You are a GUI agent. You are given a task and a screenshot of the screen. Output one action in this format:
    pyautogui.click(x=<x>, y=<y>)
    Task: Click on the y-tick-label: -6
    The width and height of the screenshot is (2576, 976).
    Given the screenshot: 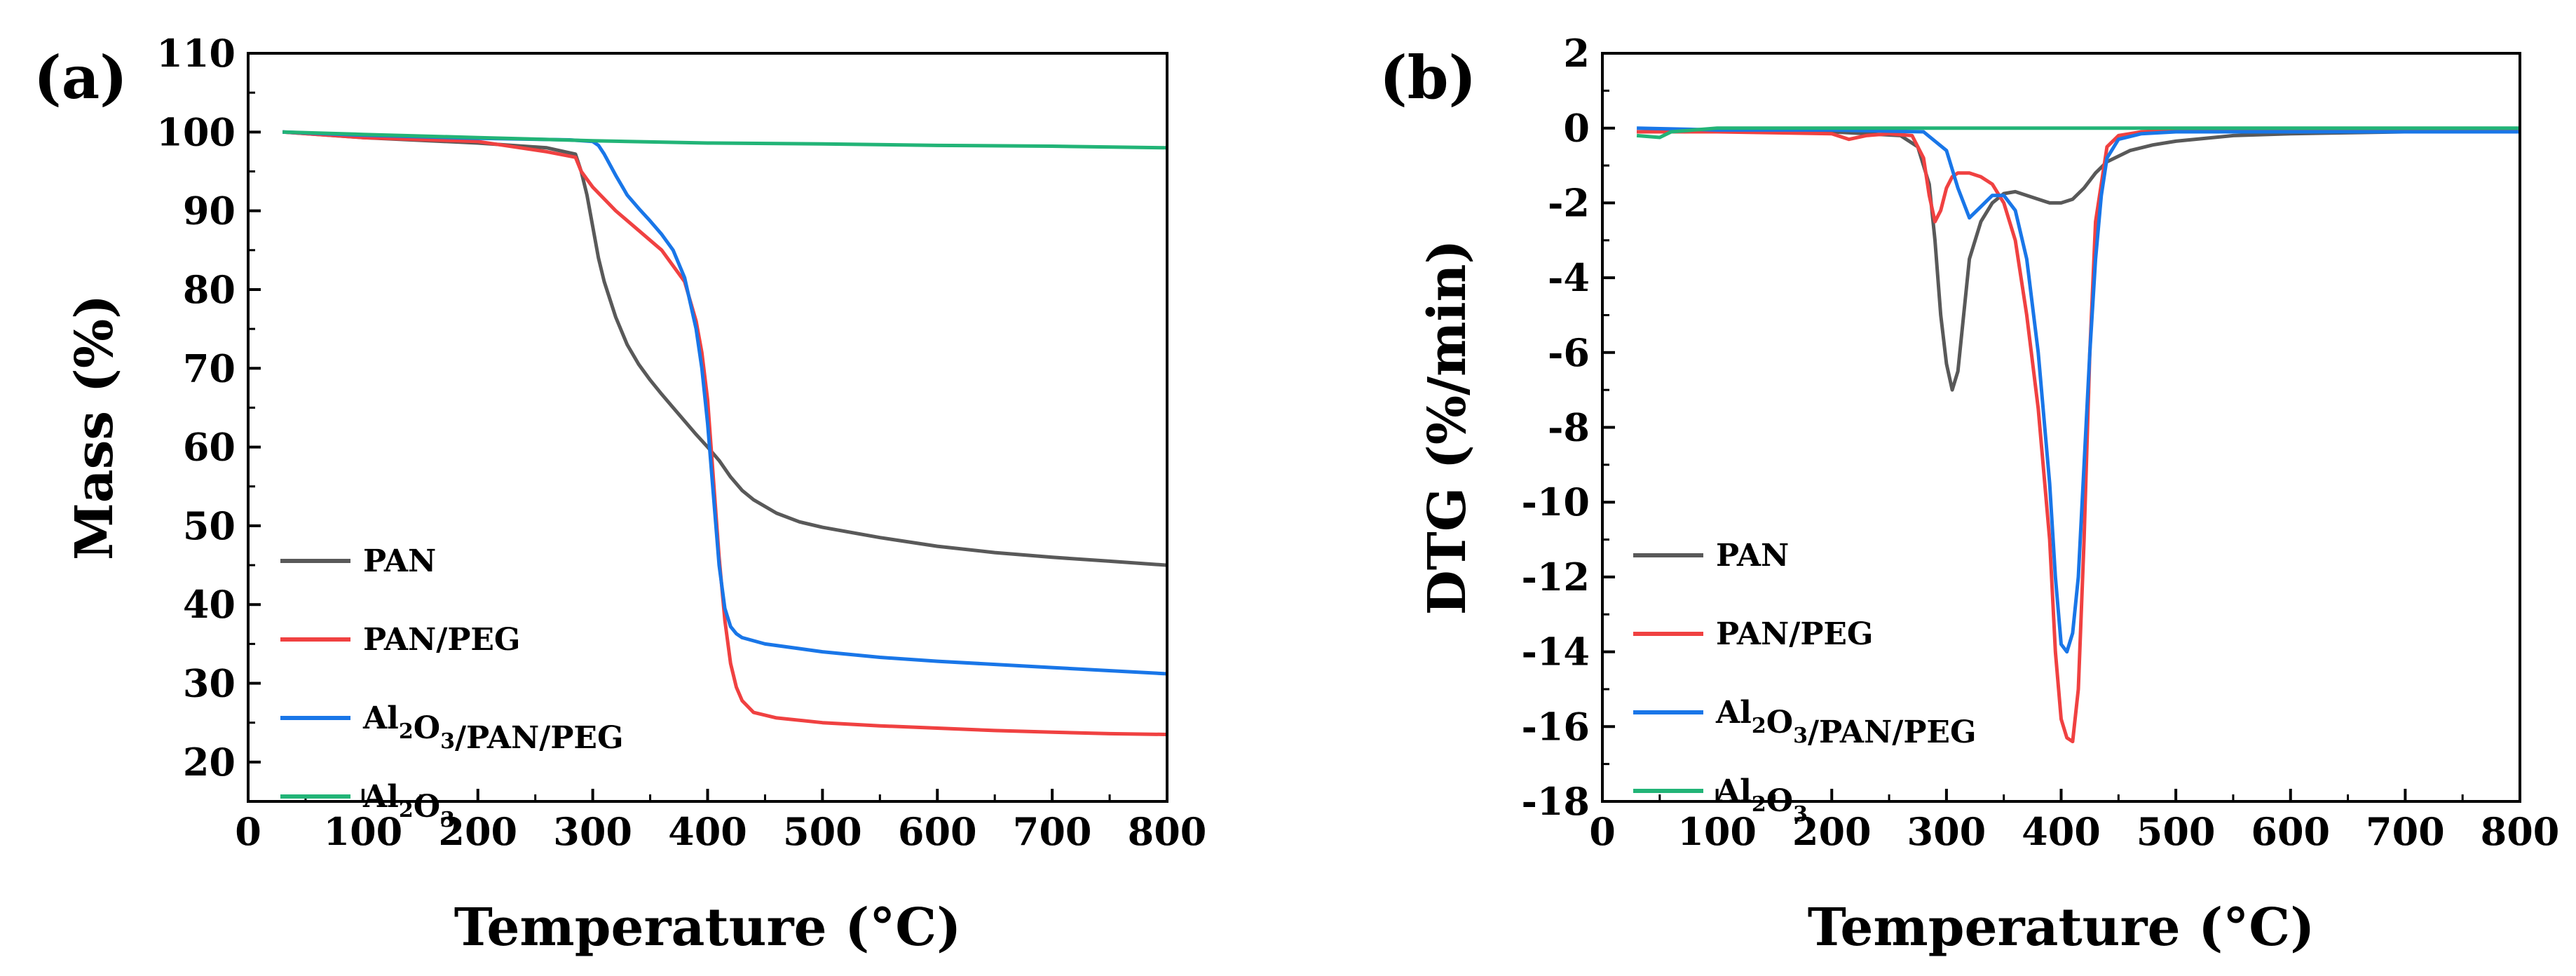 What is the action you would take?
    pyautogui.click(x=1569, y=352)
    